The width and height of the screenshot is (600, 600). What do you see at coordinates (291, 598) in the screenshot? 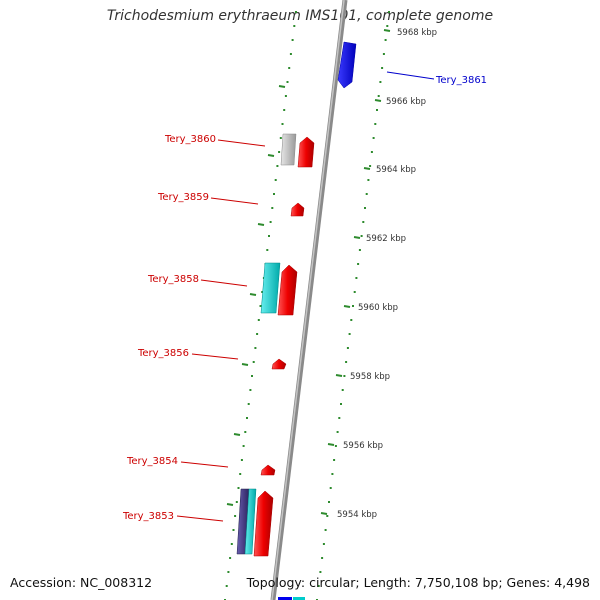
I see `gene-partial-bottom` at bounding box center [291, 598].